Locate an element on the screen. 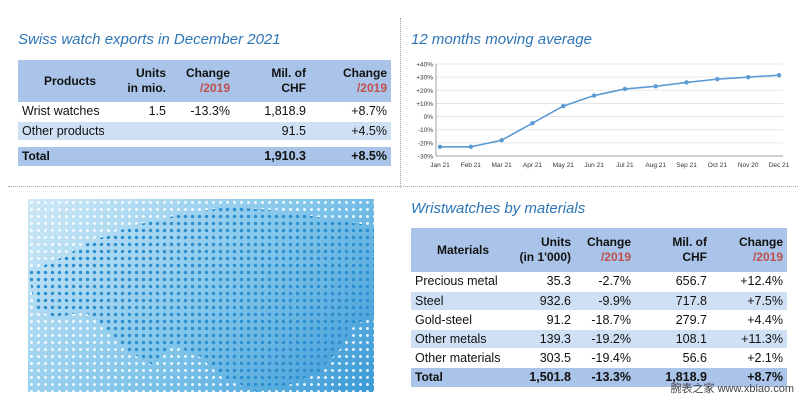 This screenshot has width=800, height=400. table-row: Other materials 303.5 -19.4% 56.6 +2.1% is located at coordinates (599, 358).